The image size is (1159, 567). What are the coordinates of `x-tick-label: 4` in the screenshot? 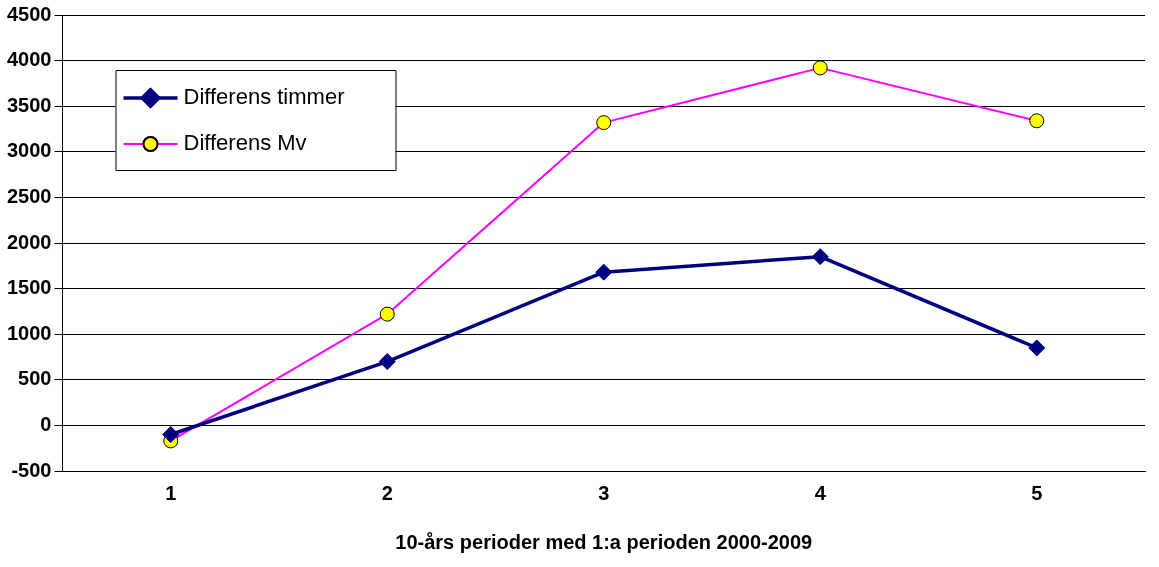 It's located at (820, 492).